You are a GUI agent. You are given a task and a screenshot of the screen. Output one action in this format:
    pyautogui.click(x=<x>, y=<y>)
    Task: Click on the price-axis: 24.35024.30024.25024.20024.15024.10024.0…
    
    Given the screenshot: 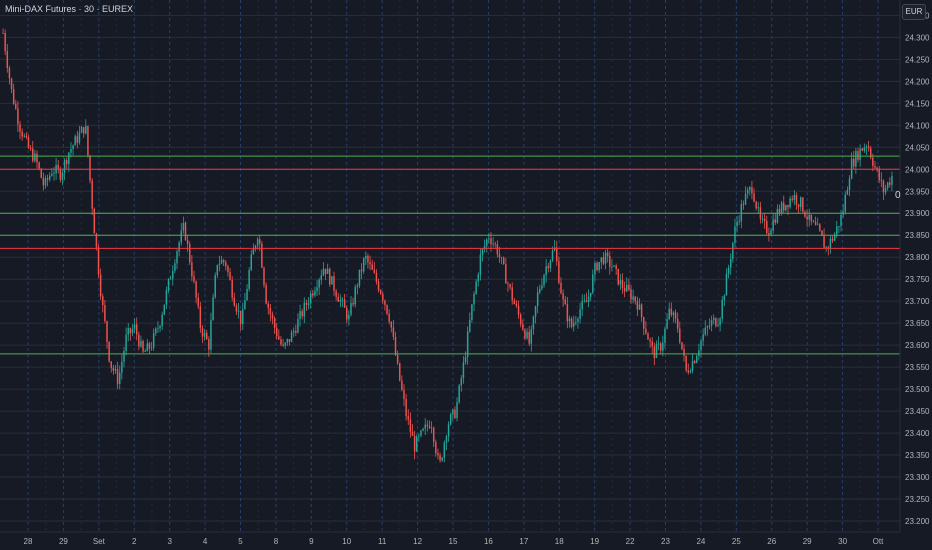 What is the action you would take?
    pyautogui.click(x=915, y=275)
    